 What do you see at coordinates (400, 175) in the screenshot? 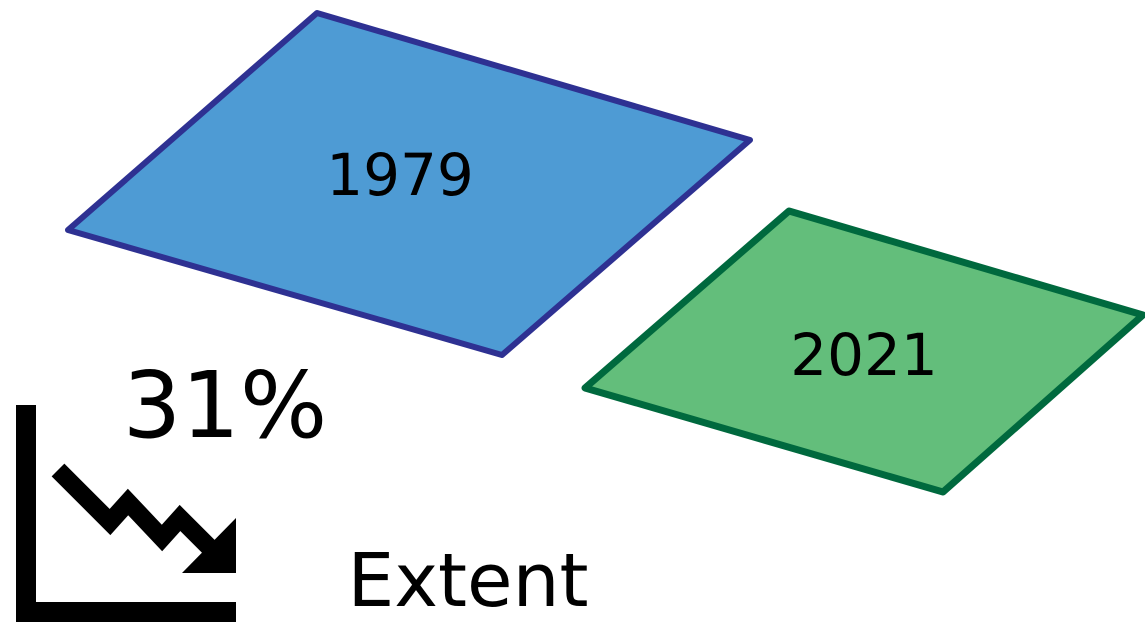
I see `panel-1979-year-label: 1979` at bounding box center [400, 175].